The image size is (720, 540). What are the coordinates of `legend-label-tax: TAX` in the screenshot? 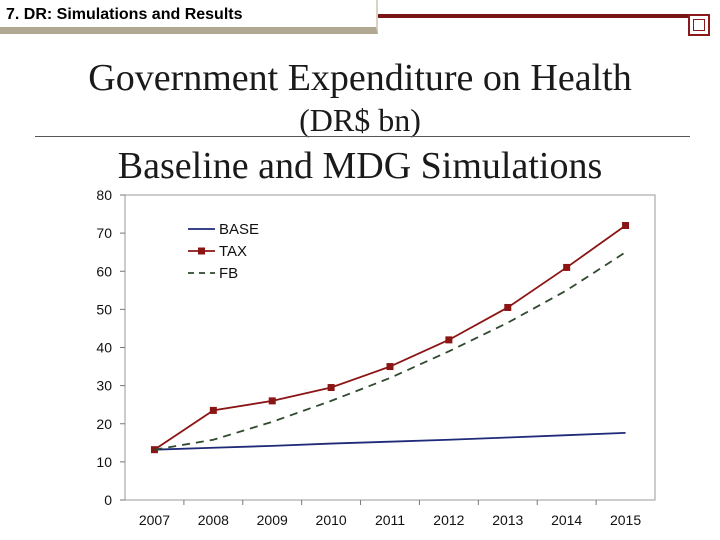 It's located at (233, 251).